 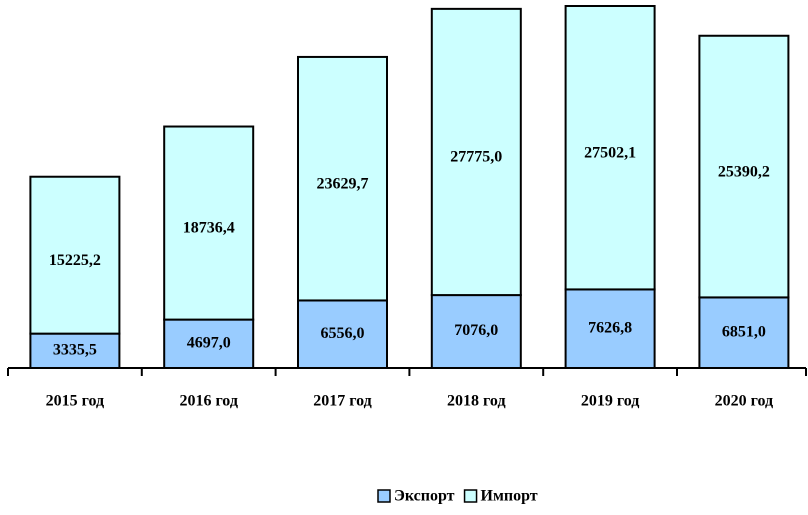 What do you see at coordinates (75, 349) in the screenshot?
I see `data-label: 3335,5` at bounding box center [75, 349].